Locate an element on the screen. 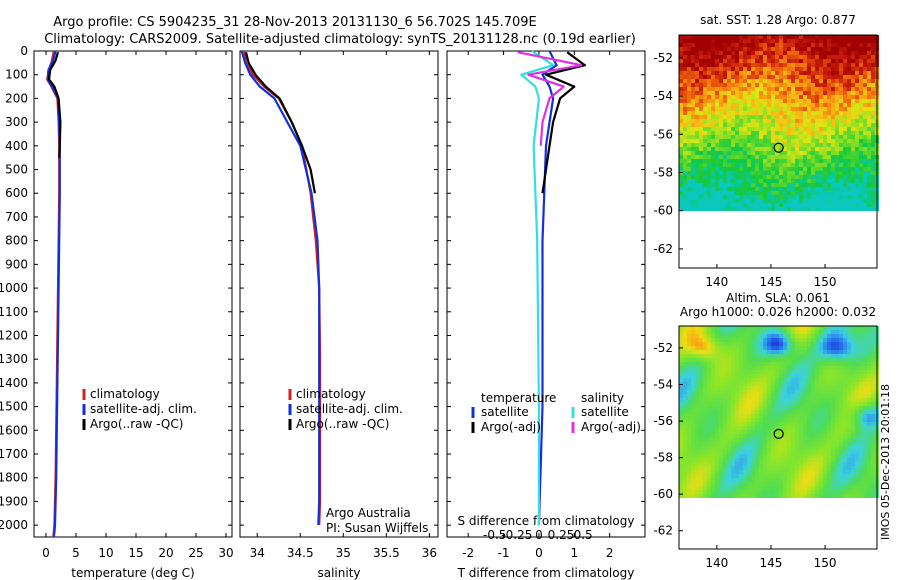 The height and width of the screenshot is (580, 900). y-tick-label: 1700 is located at coordinates (14, 454).